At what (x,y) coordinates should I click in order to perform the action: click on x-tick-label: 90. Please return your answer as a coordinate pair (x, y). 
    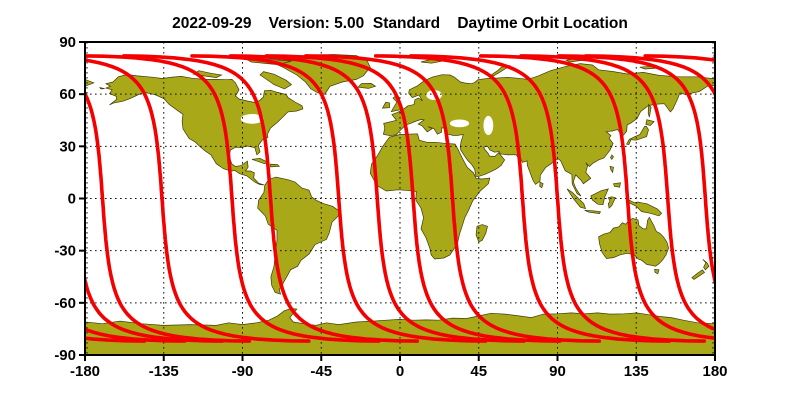
    Looking at the image, I should click on (557, 371).